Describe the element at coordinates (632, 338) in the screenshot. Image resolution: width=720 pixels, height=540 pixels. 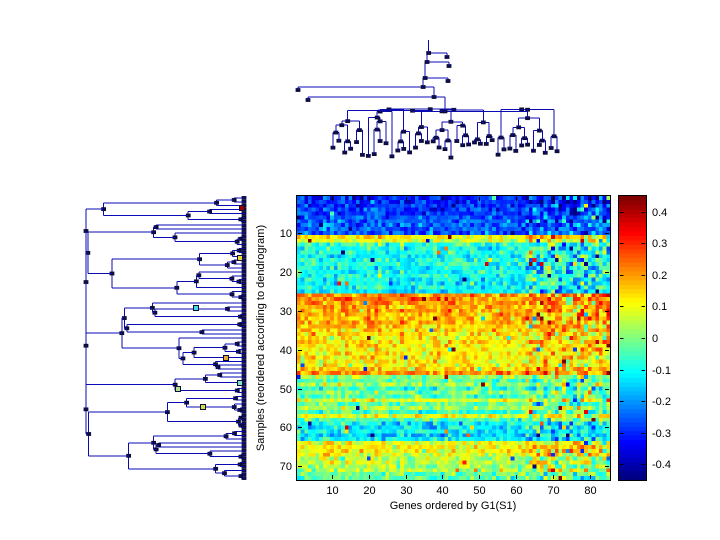
I see `colorbar-gradient` at that location.